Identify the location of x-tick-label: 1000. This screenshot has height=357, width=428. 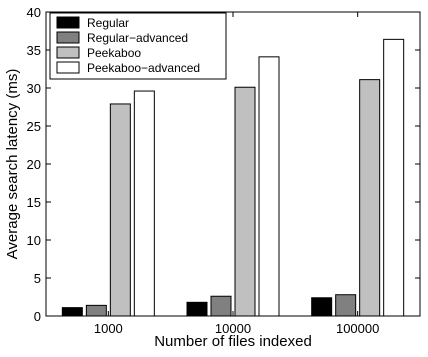
(108, 328).